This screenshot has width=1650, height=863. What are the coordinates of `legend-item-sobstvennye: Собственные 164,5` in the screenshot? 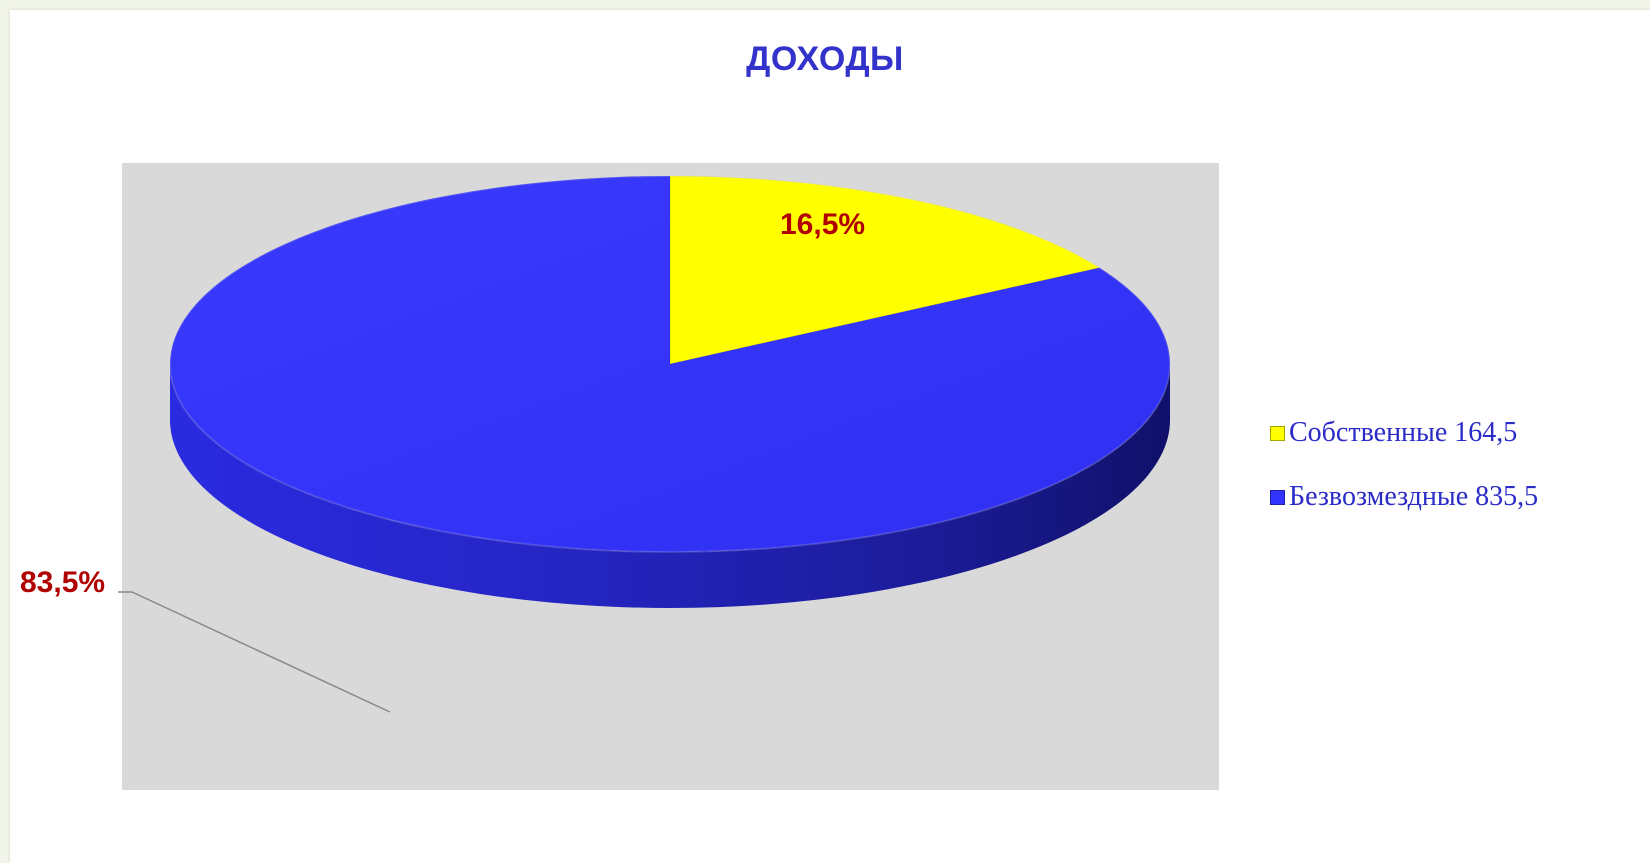 It's located at (1404, 433).